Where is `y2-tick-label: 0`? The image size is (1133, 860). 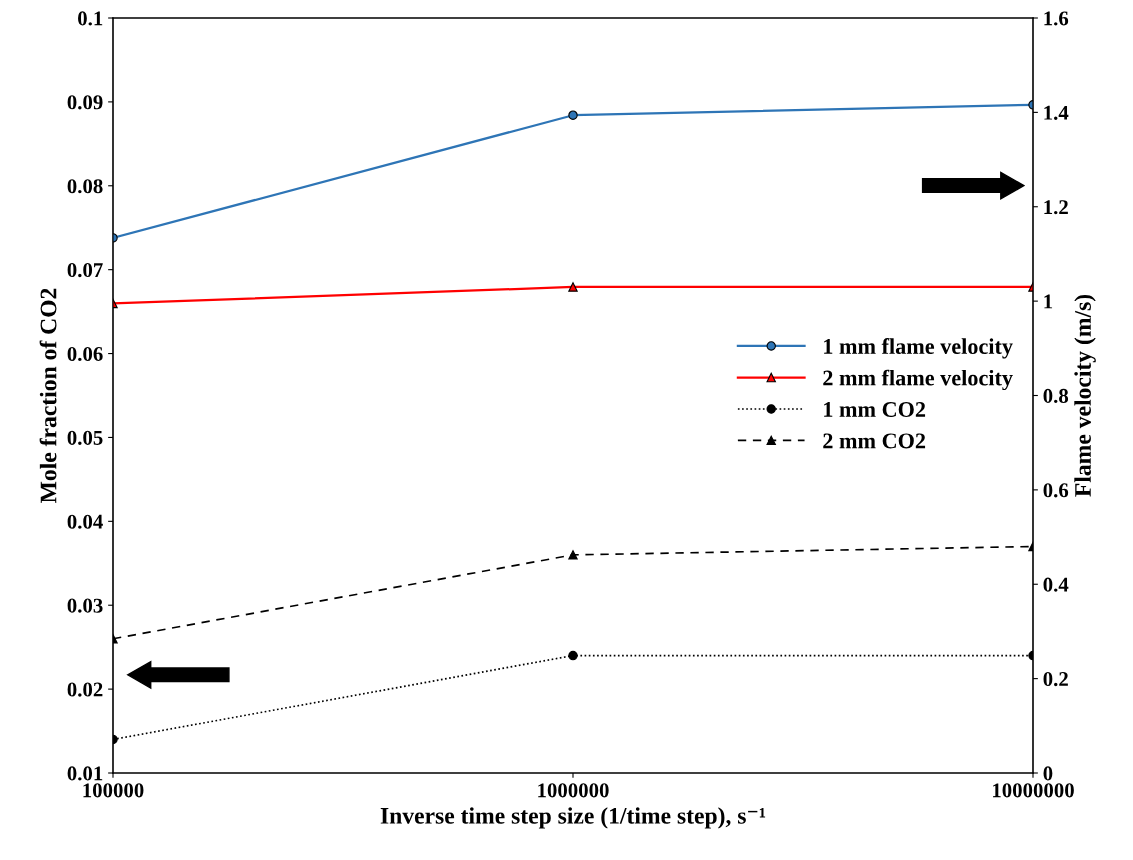
y2-tick-label: 0 is located at coordinates (1048, 773).